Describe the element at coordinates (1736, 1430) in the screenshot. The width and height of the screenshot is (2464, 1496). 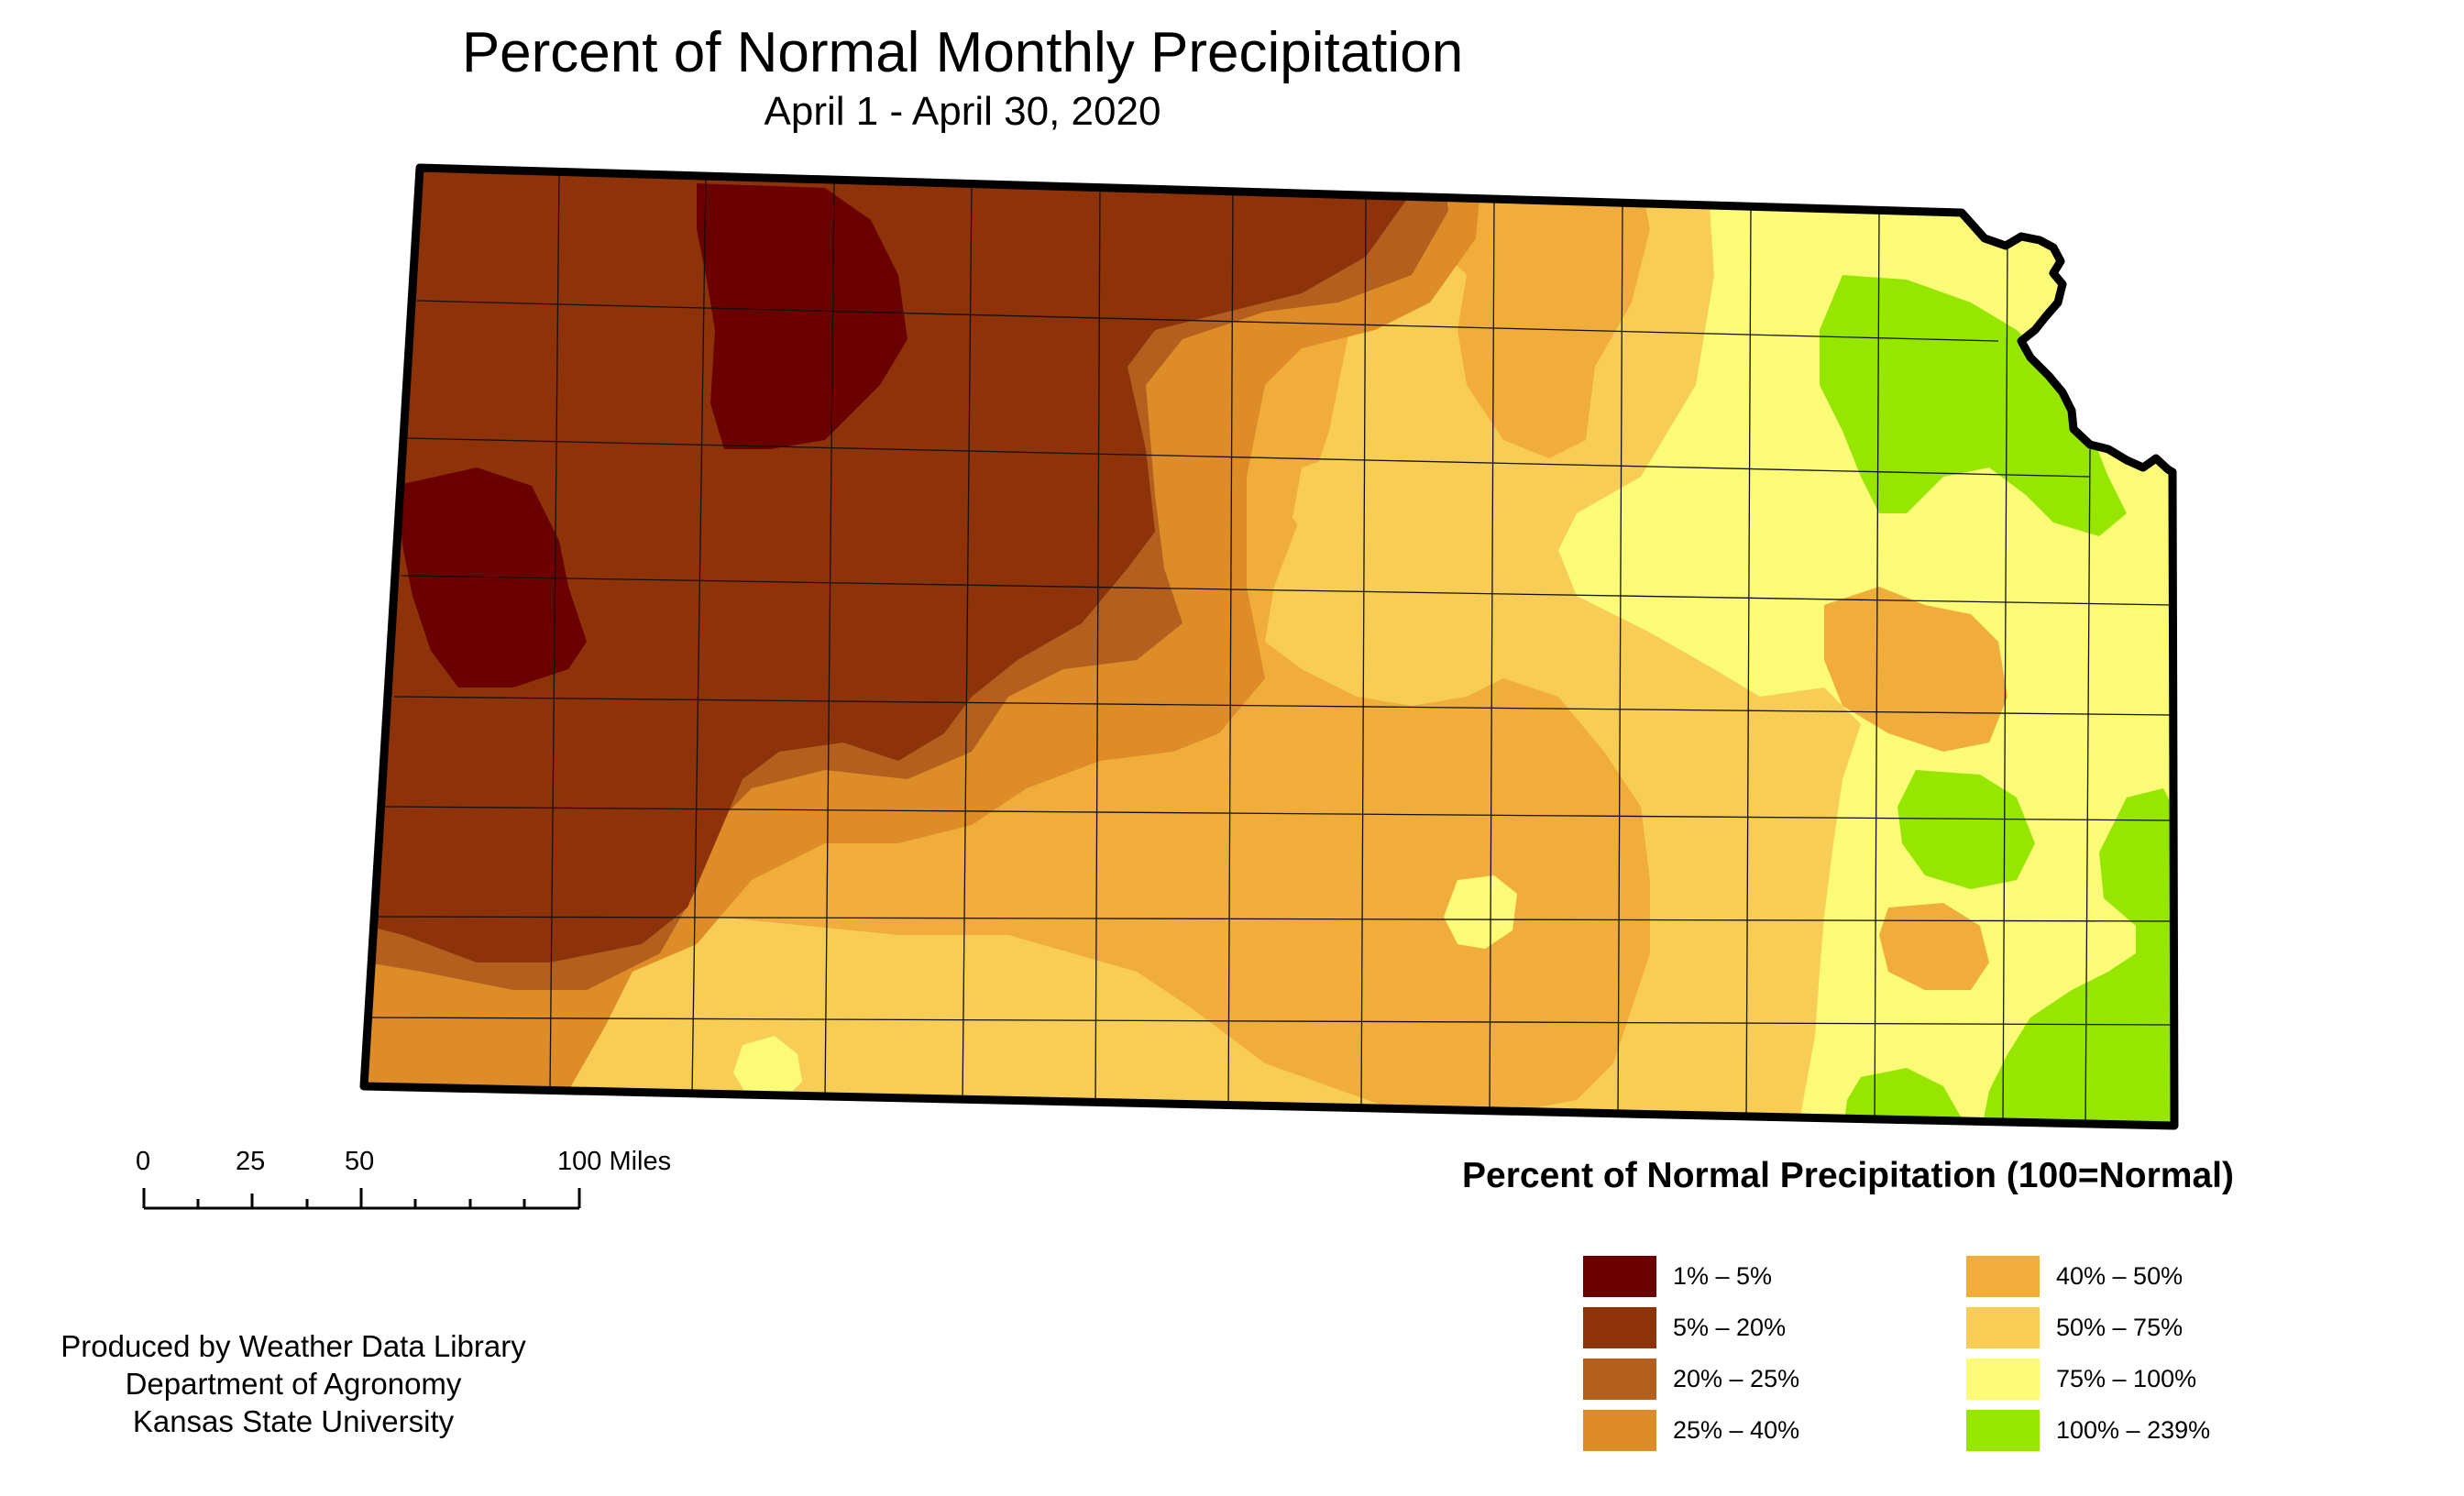
I see `legend-label: 25% – 40%` at that location.